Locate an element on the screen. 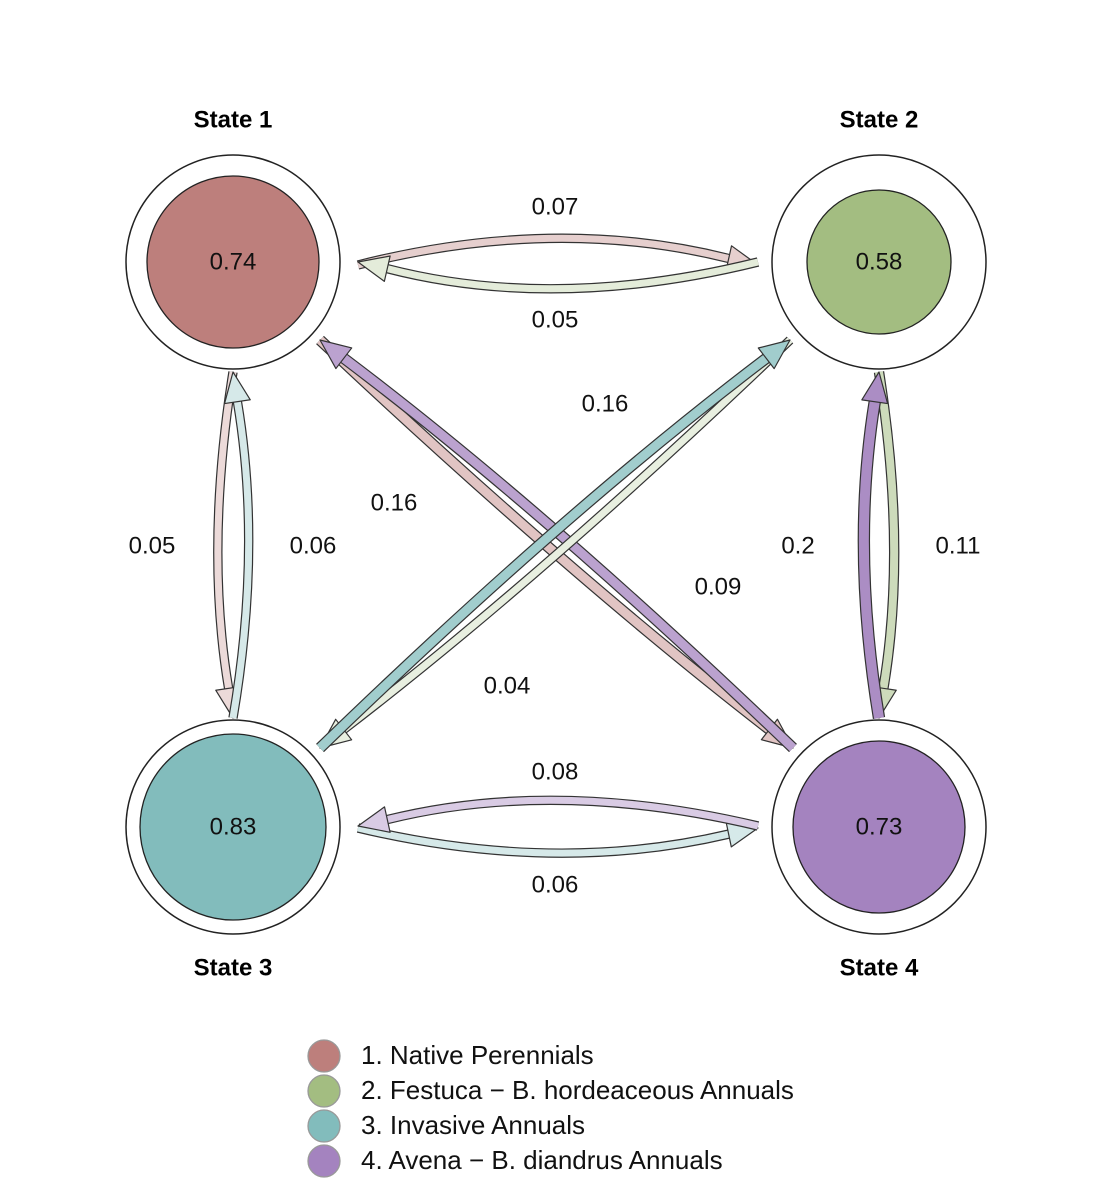 The width and height of the screenshot is (1102, 1191). transition-label-2-to-4: 0.11 is located at coordinates (958, 545).